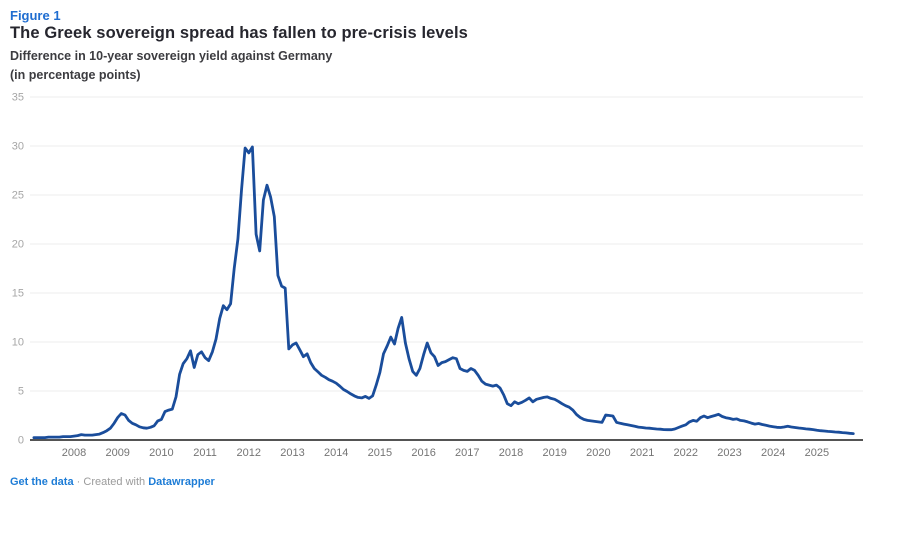  I want to click on x-axis-label: 2023, so click(729, 453).